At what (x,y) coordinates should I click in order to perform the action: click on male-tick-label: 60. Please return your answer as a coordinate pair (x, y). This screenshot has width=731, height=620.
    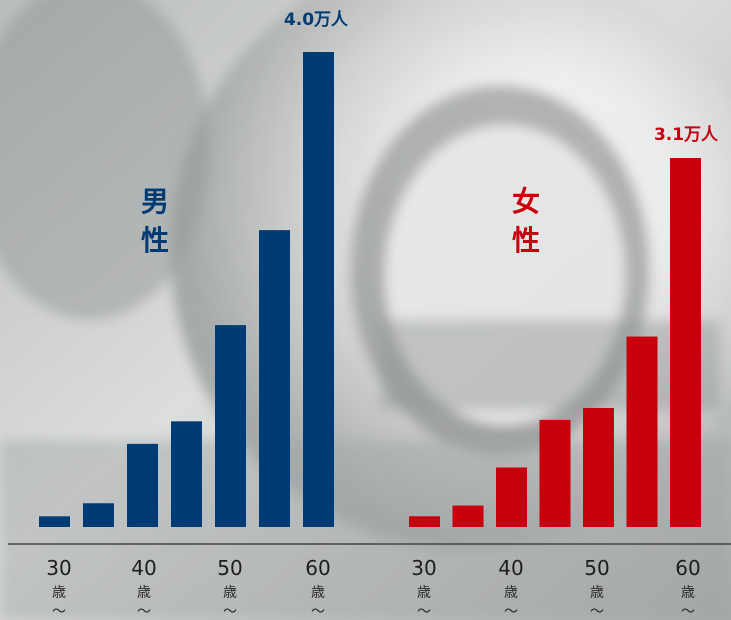
    Looking at the image, I should click on (317, 568).